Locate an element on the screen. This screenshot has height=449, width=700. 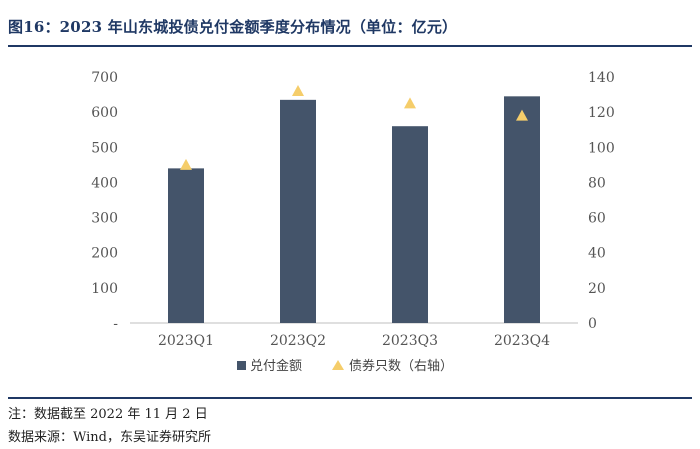
legend-swatch-marker is located at coordinates (338, 365).